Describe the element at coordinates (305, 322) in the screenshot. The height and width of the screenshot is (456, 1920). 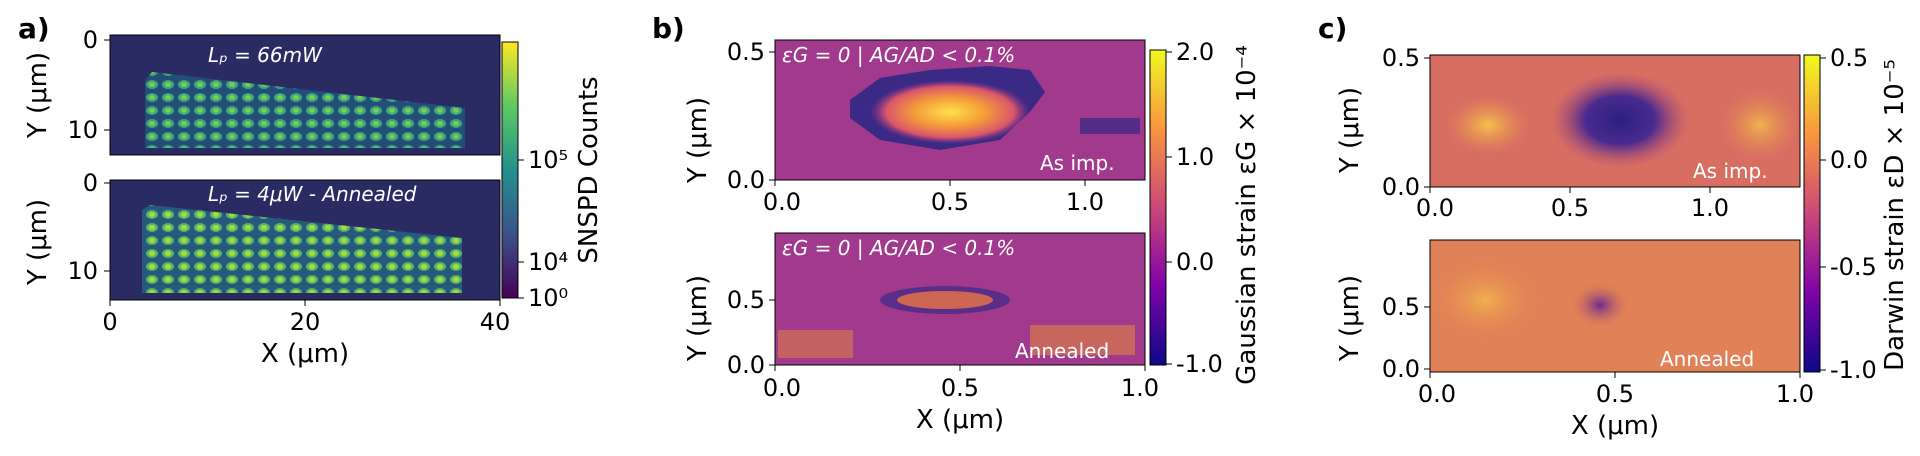
I see `panel-a-xtick-1: 20` at that location.